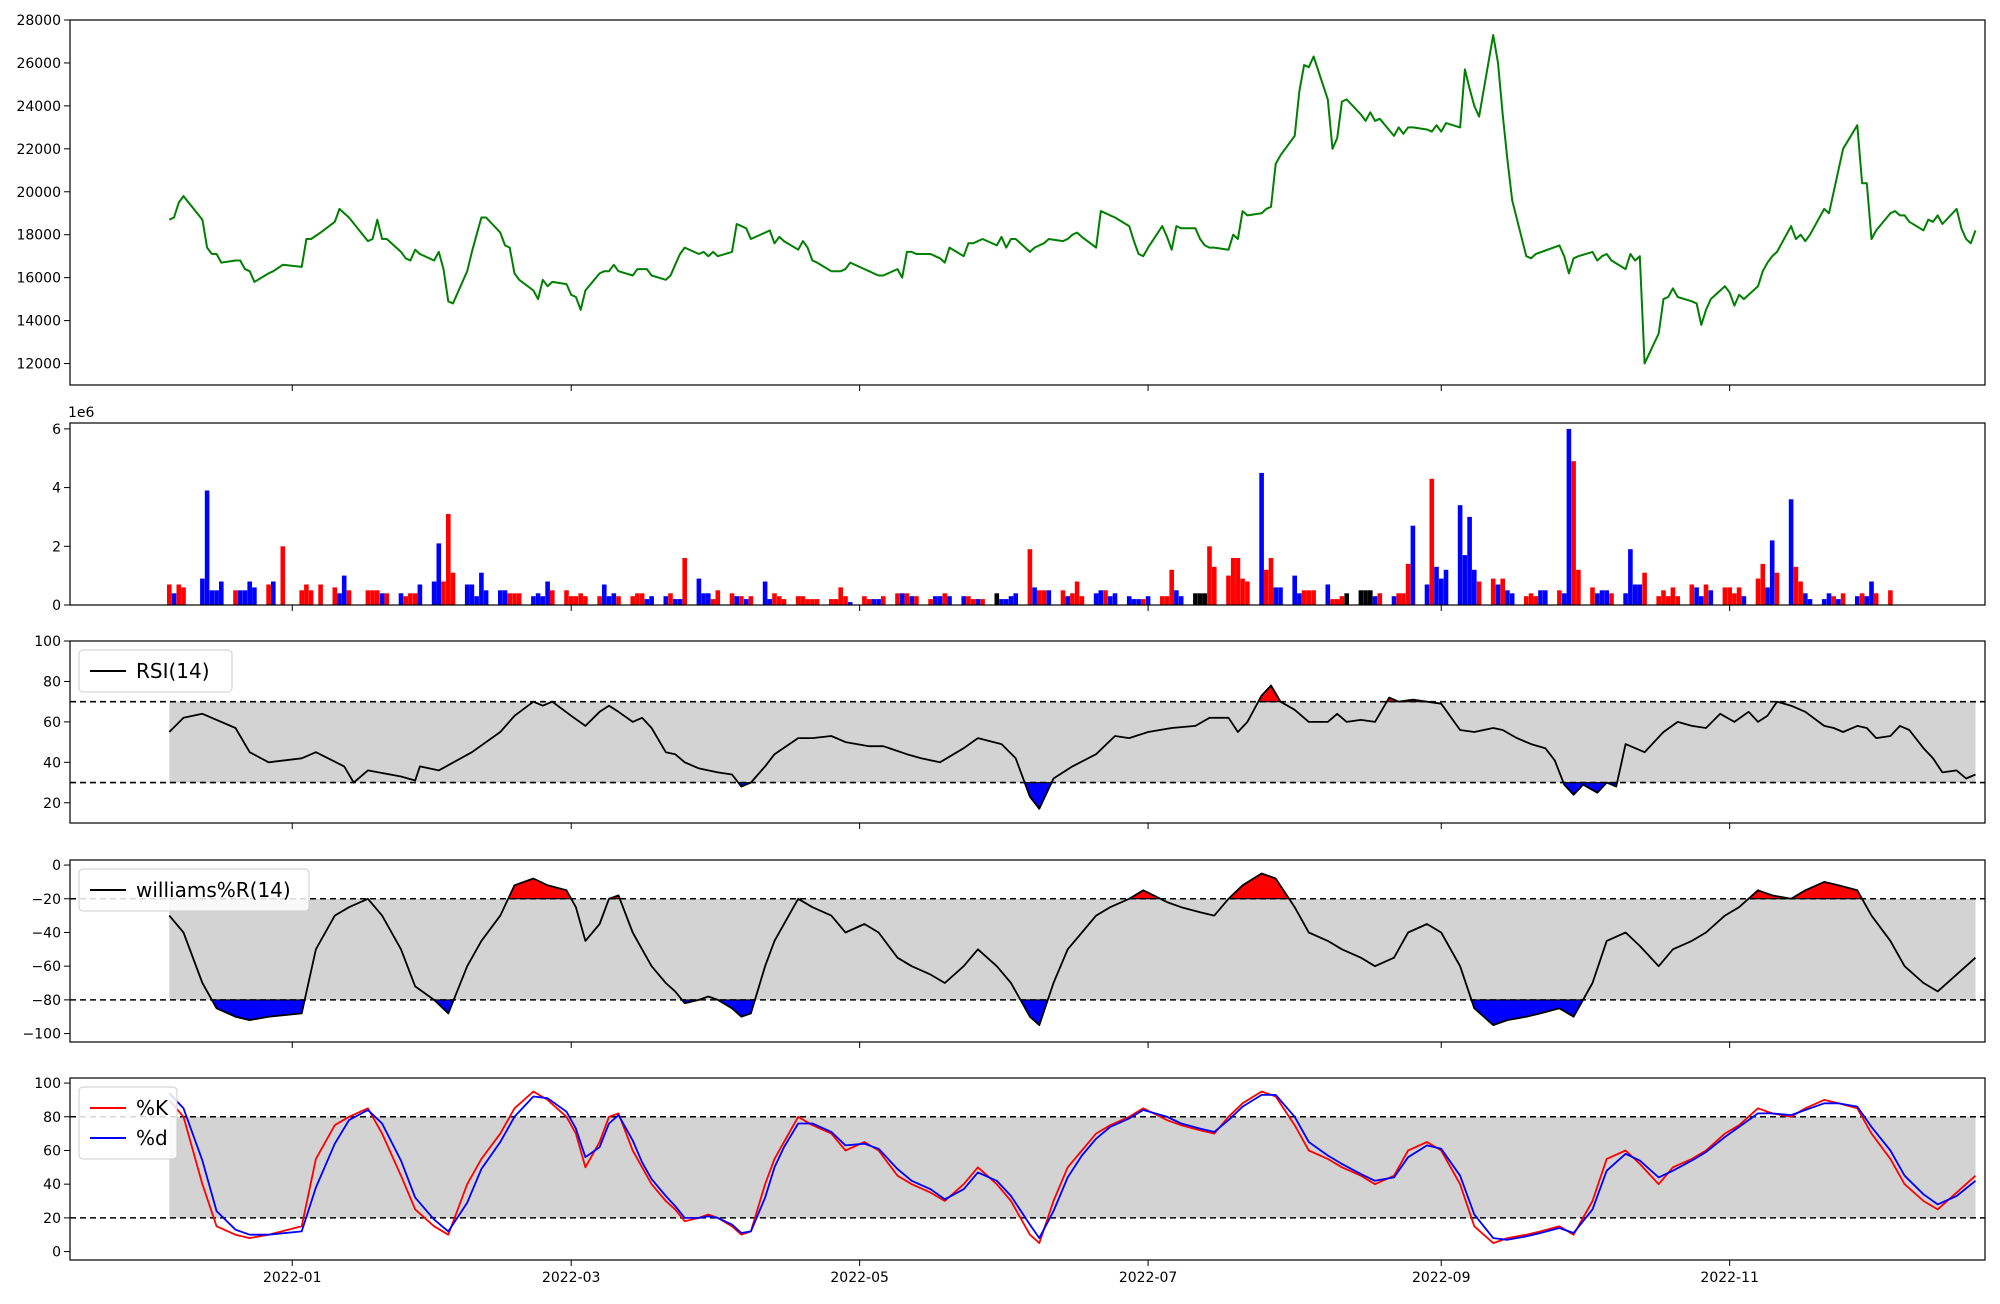 This screenshot has width=2000, height=1304. What do you see at coordinates (42, 1035) in the screenshot?
I see `williams-ytick-label: −100` at bounding box center [42, 1035].